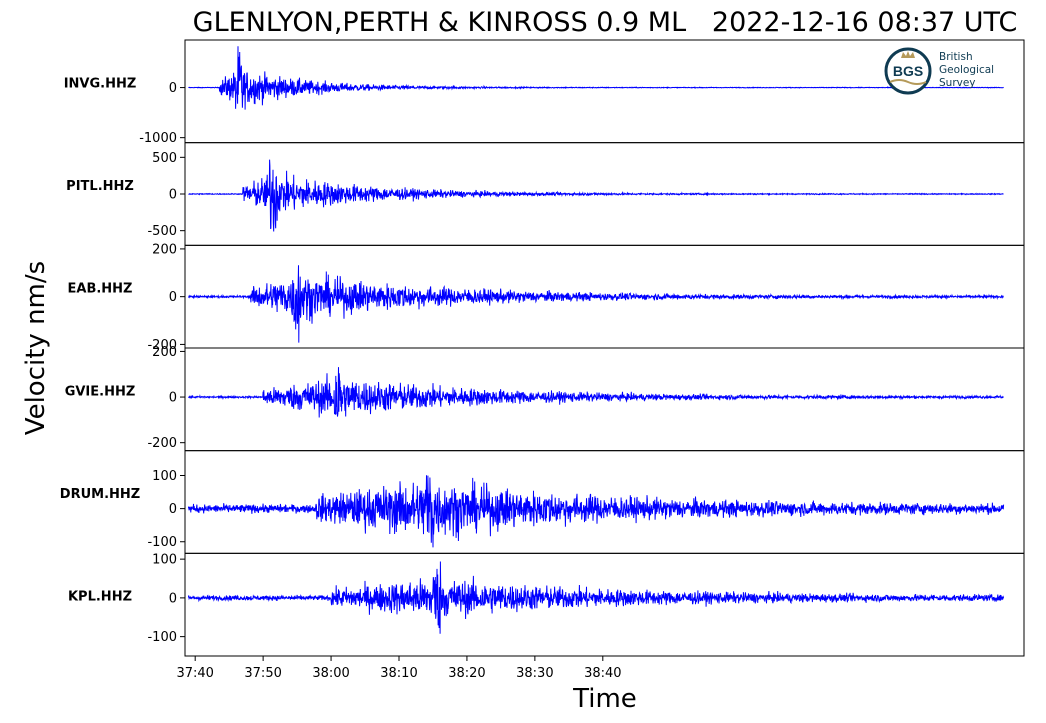 The height and width of the screenshot is (723, 1046). Describe the element at coordinates (100, 391) in the screenshot. I see `station-label: GVIE.HHZ` at that location.